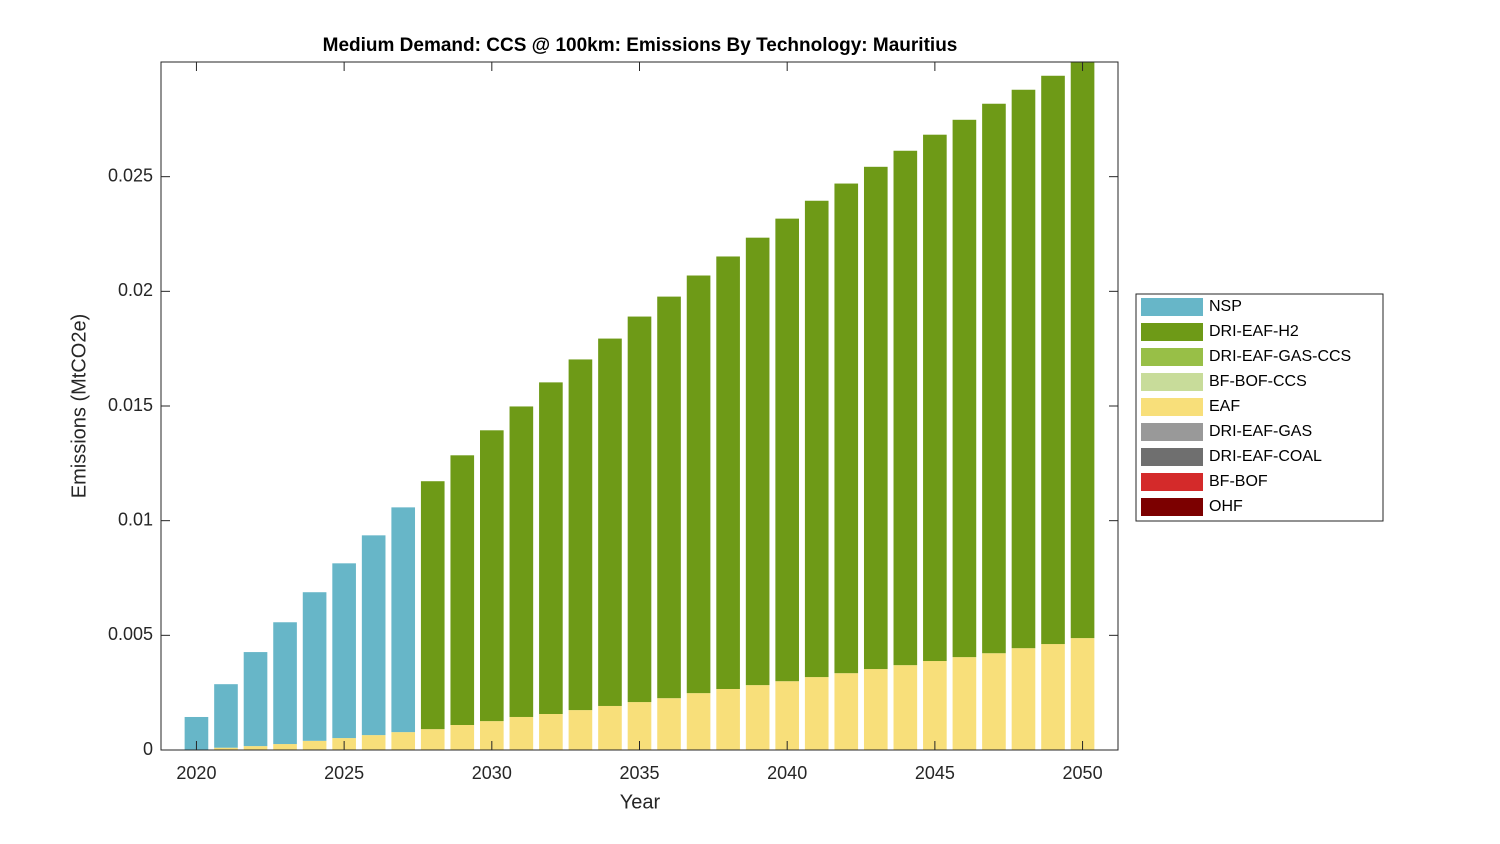  What do you see at coordinates (135, 519) in the screenshot?
I see `y-tick-label: 0.01` at bounding box center [135, 519].